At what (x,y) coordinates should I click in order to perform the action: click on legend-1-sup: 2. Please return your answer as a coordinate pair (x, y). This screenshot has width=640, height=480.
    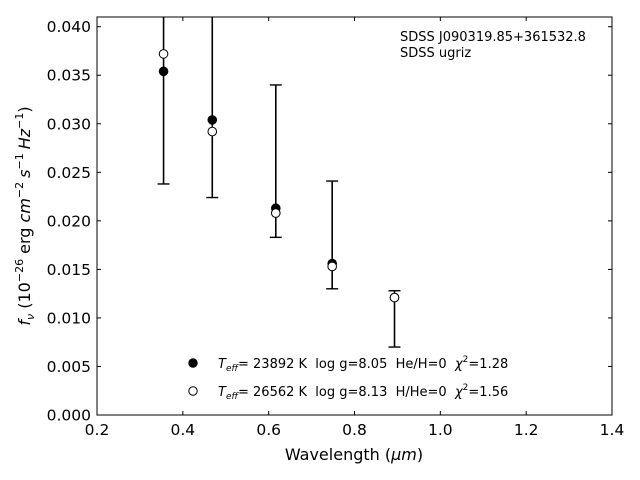
    Looking at the image, I should click on (466, 360).